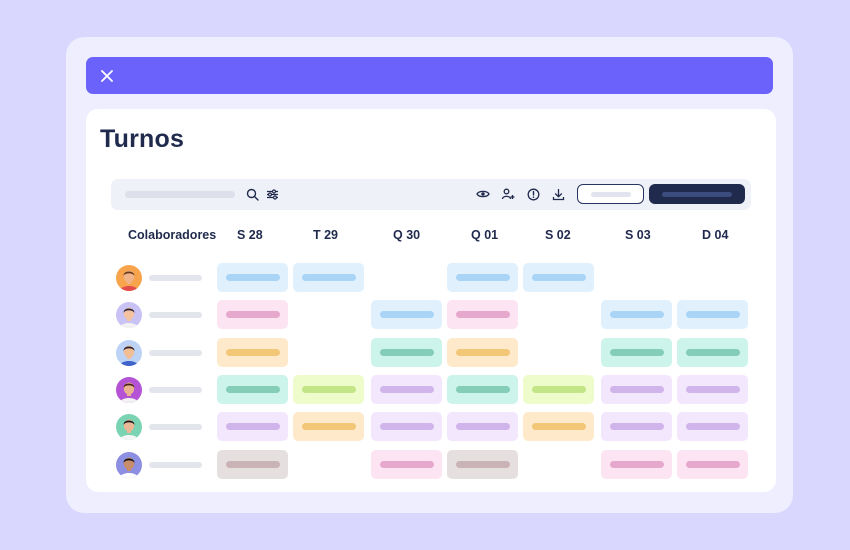  Describe the element at coordinates (508, 194) in the screenshot. I see `add-person-button` at that location.